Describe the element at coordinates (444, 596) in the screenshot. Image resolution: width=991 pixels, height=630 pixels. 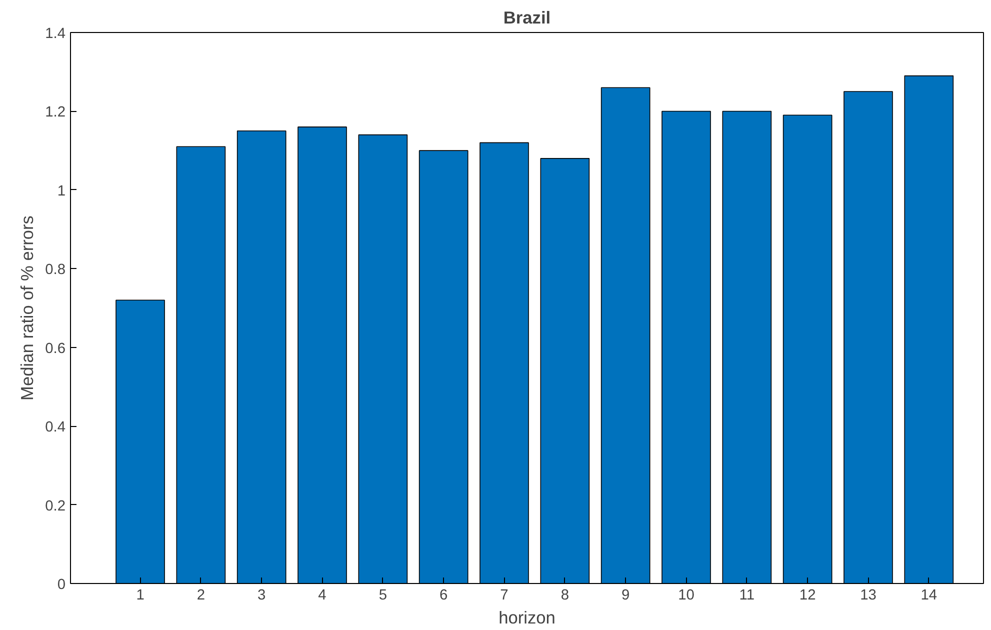
I see `x-tick-label: 6` at that location.